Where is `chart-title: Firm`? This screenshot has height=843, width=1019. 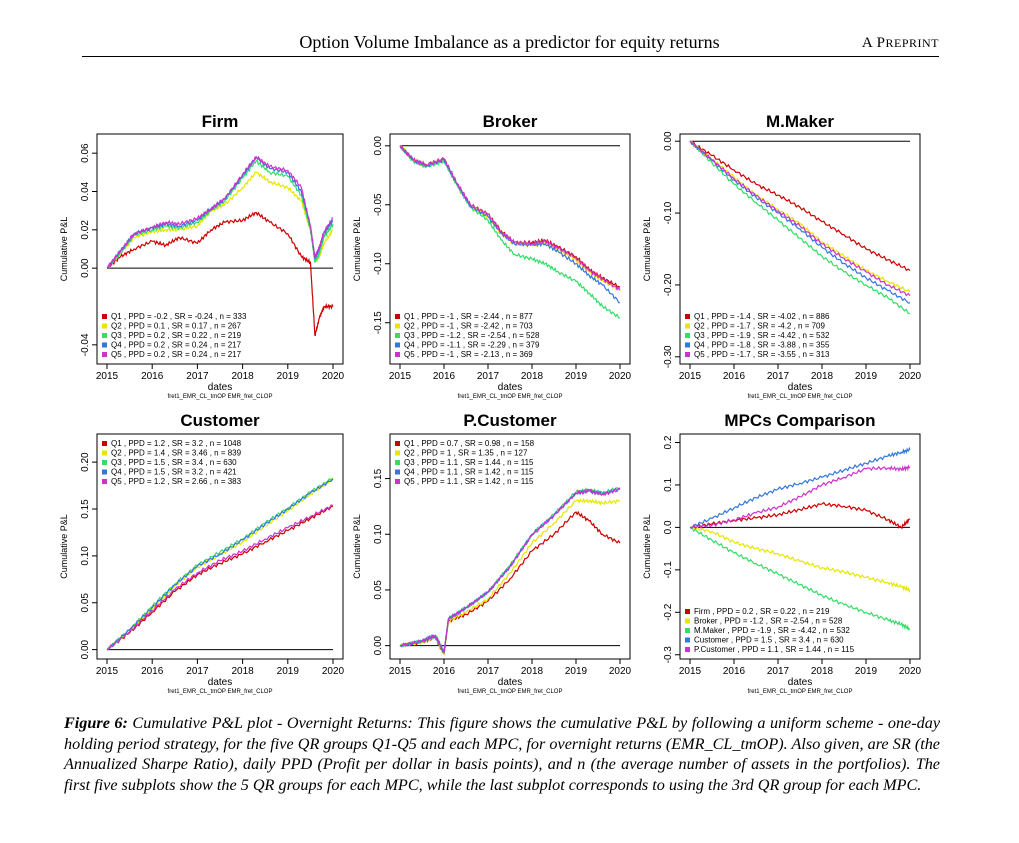 chart-title: Firm is located at coordinates (220, 121).